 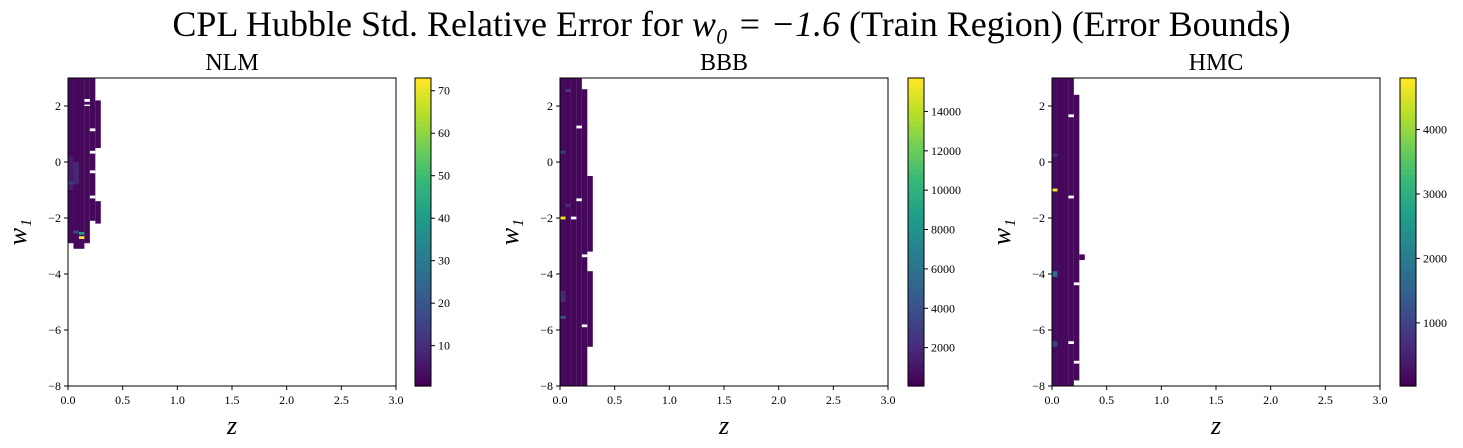 I want to click on colorbar-tick-label: 2000, so click(x=1435, y=258).